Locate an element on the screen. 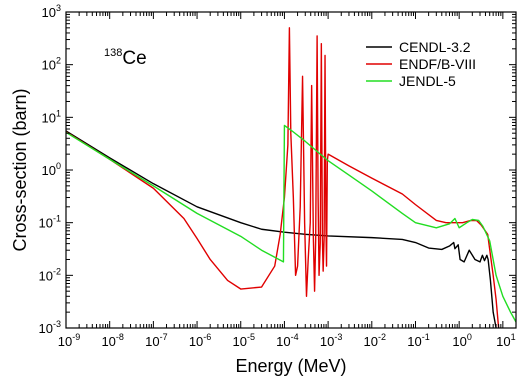 The image size is (523, 377). x-tick-label: 10⁻⁹ is located at coordinates (69, 340).